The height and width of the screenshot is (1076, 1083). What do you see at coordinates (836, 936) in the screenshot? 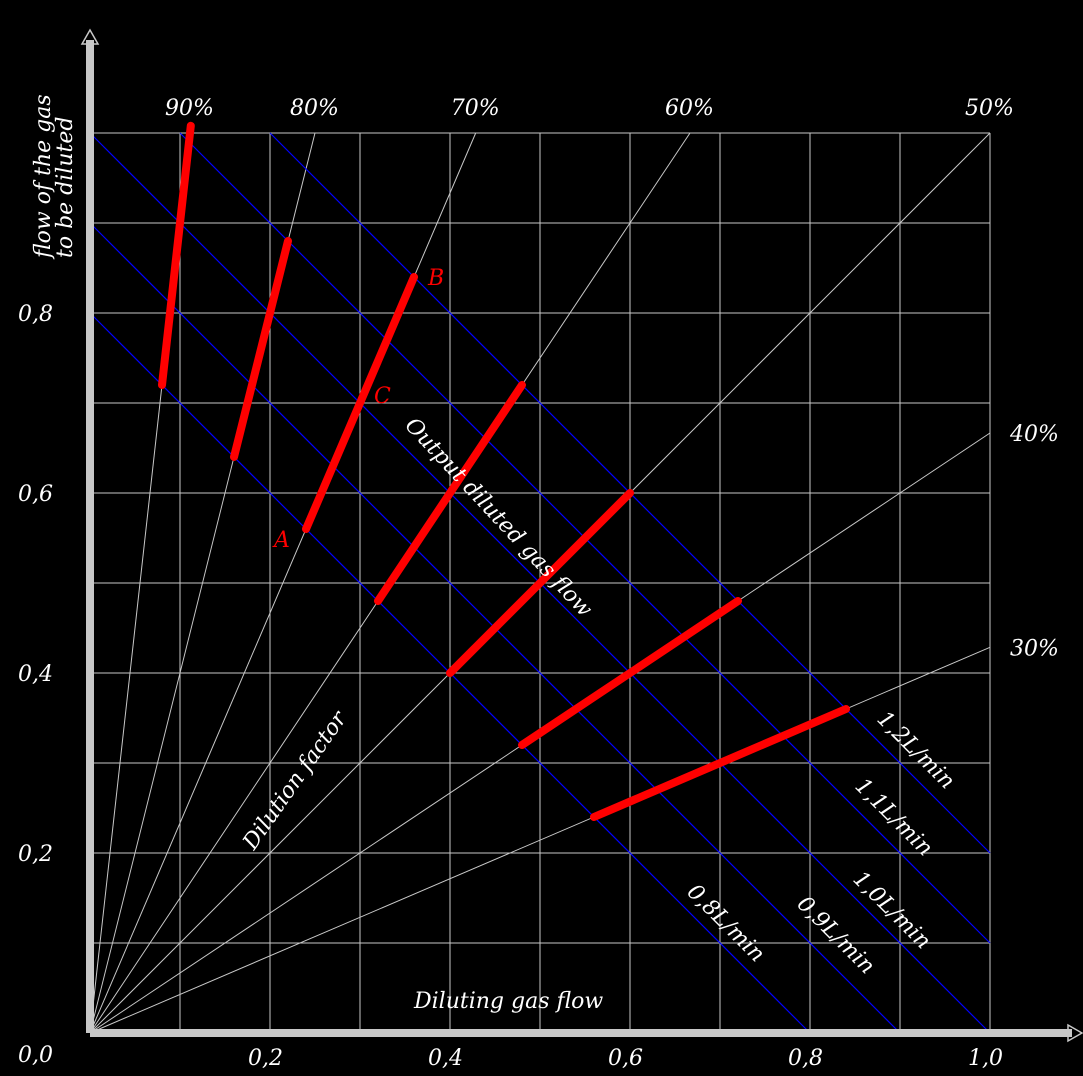
I see `flow-line-label: 0,9L/min` at bounding box center [836, 936].